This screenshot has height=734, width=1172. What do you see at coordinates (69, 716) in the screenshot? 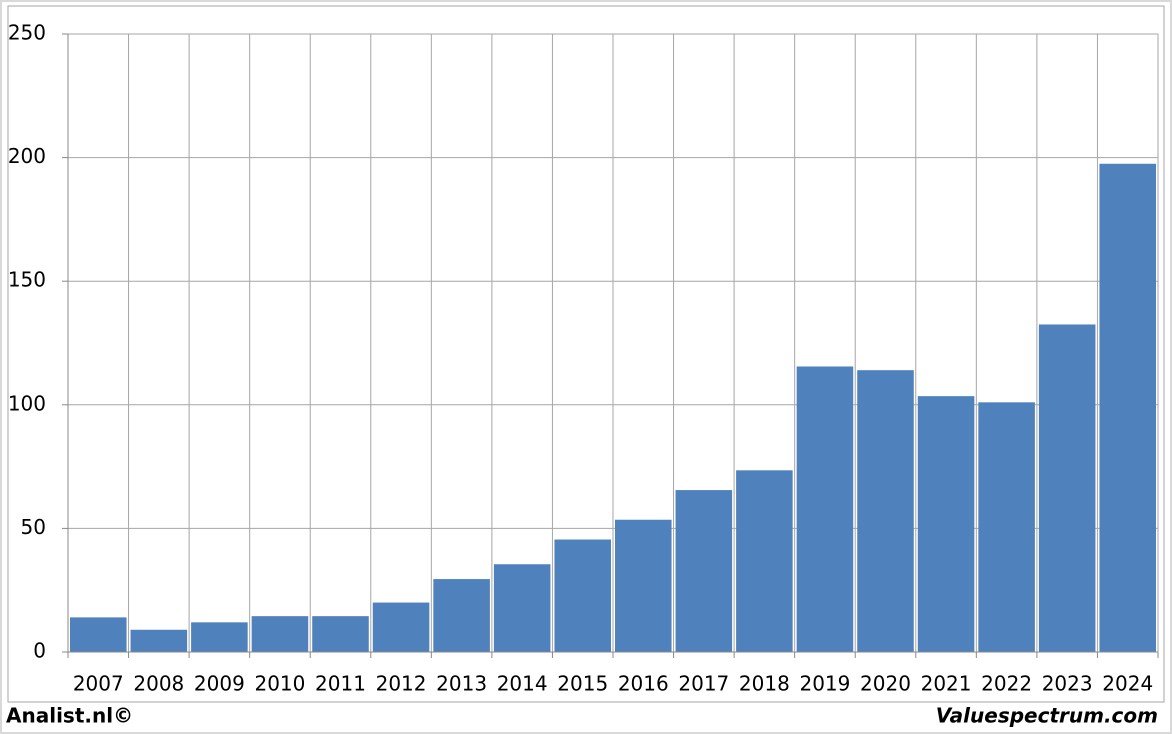
I see `footer-left: Analist.nl©` at bounding box center [69, 716].